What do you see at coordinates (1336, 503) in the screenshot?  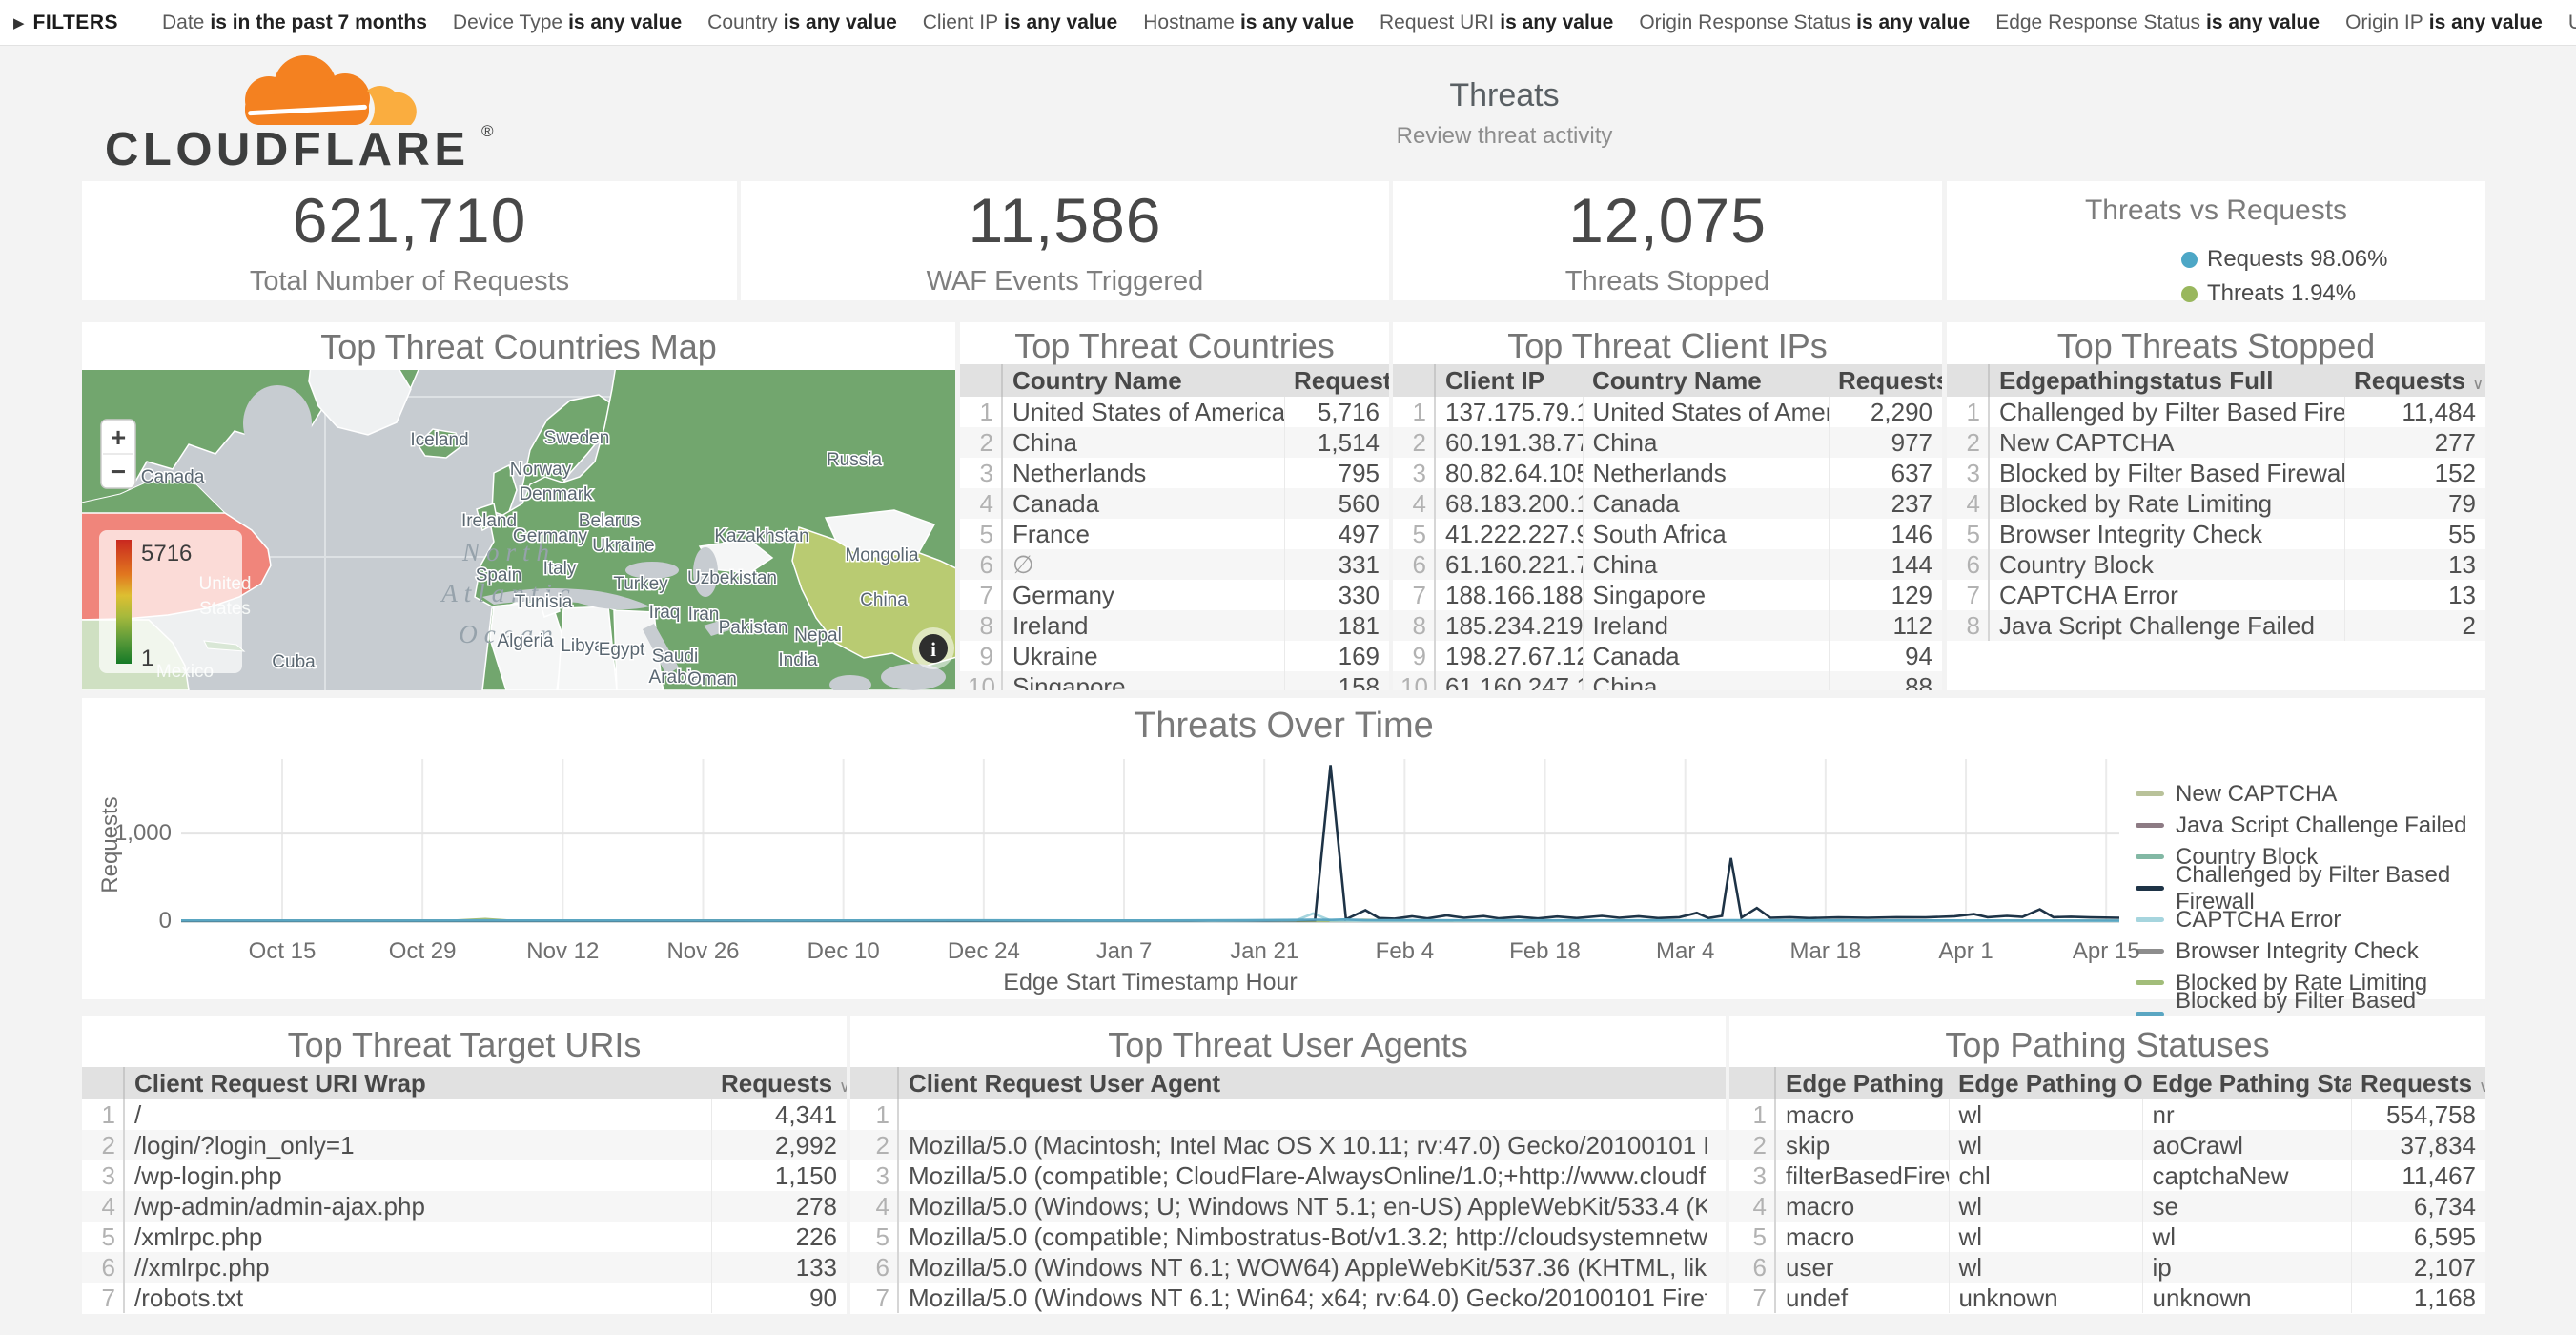 I see `table-cell: 560` at bounding box center [1336, 503].